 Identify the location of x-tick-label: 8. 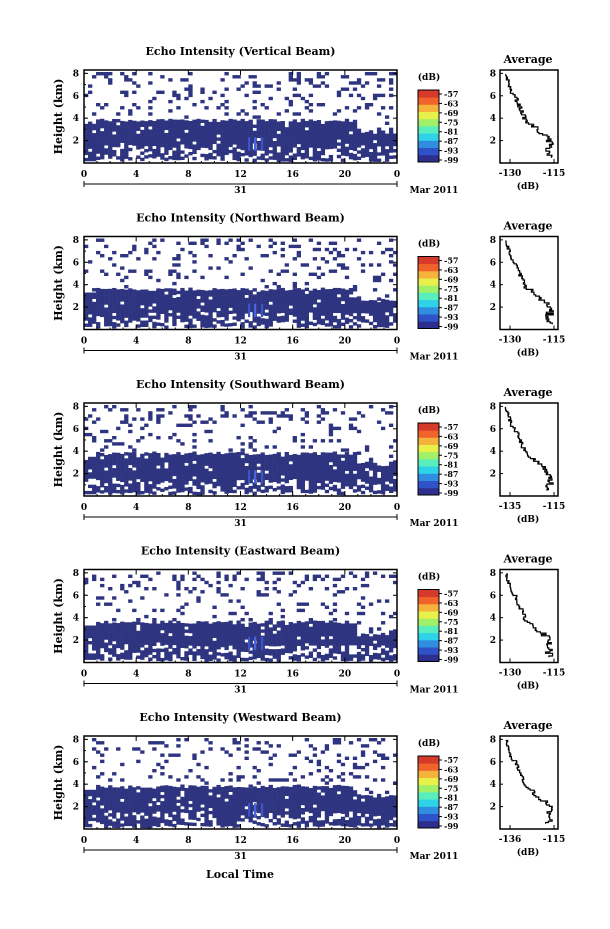
(188, 342).